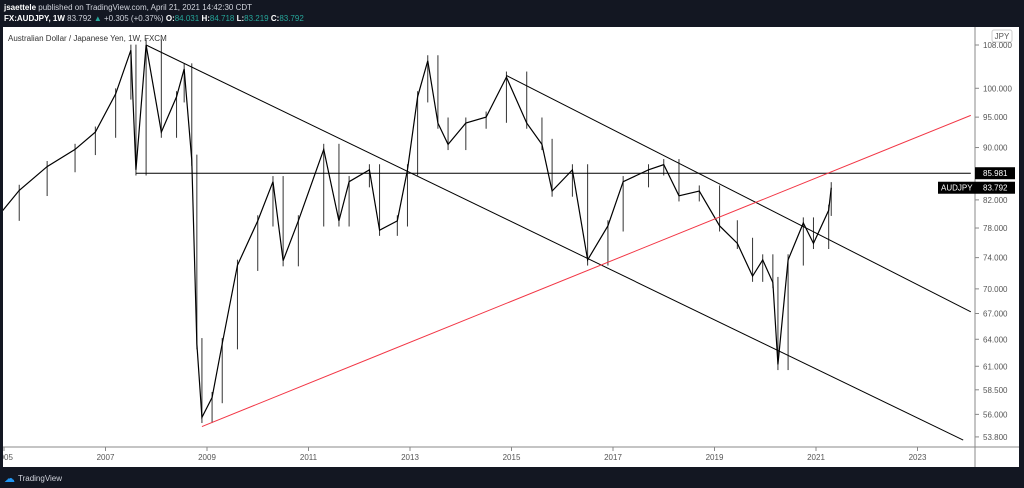 The image size is (1024, 488). What do you see at coordinates (187, 18) in the screenshot?
I see `open-value: 84.031` at bounding box center [187, 18].